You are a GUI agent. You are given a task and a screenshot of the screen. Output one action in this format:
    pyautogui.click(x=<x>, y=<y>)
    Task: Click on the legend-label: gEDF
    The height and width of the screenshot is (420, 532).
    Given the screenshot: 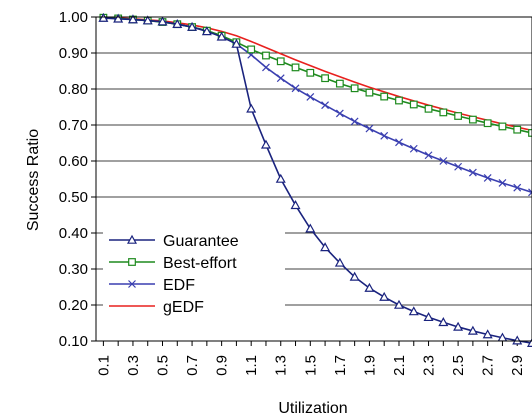 What is the action you would take?
    pyautogui.click(x=183, y=307)
    